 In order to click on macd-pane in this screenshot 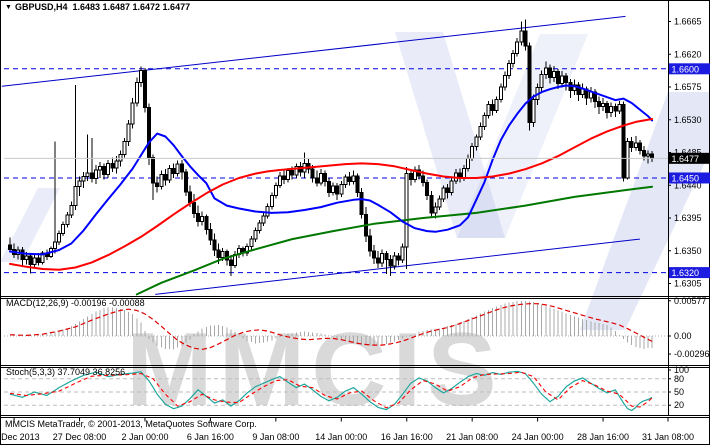, I will do `click(336, 325)`.